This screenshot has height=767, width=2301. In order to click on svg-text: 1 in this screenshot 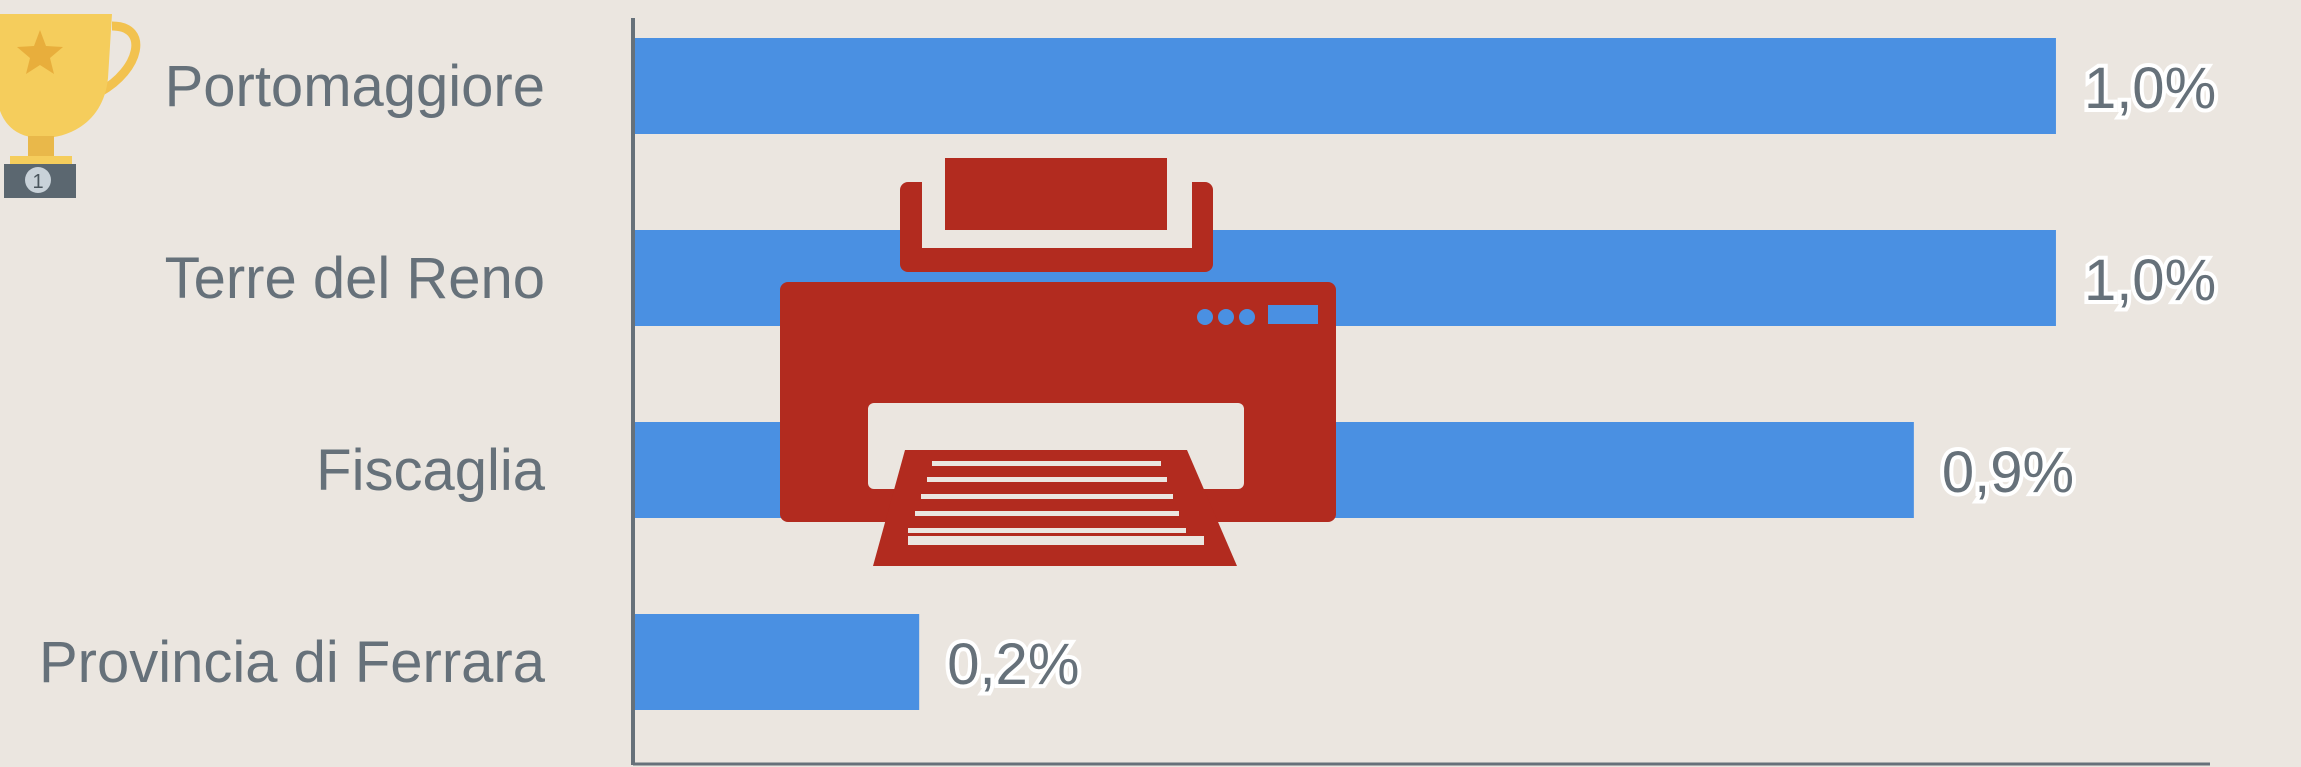, I will do `click(37, 182)`.